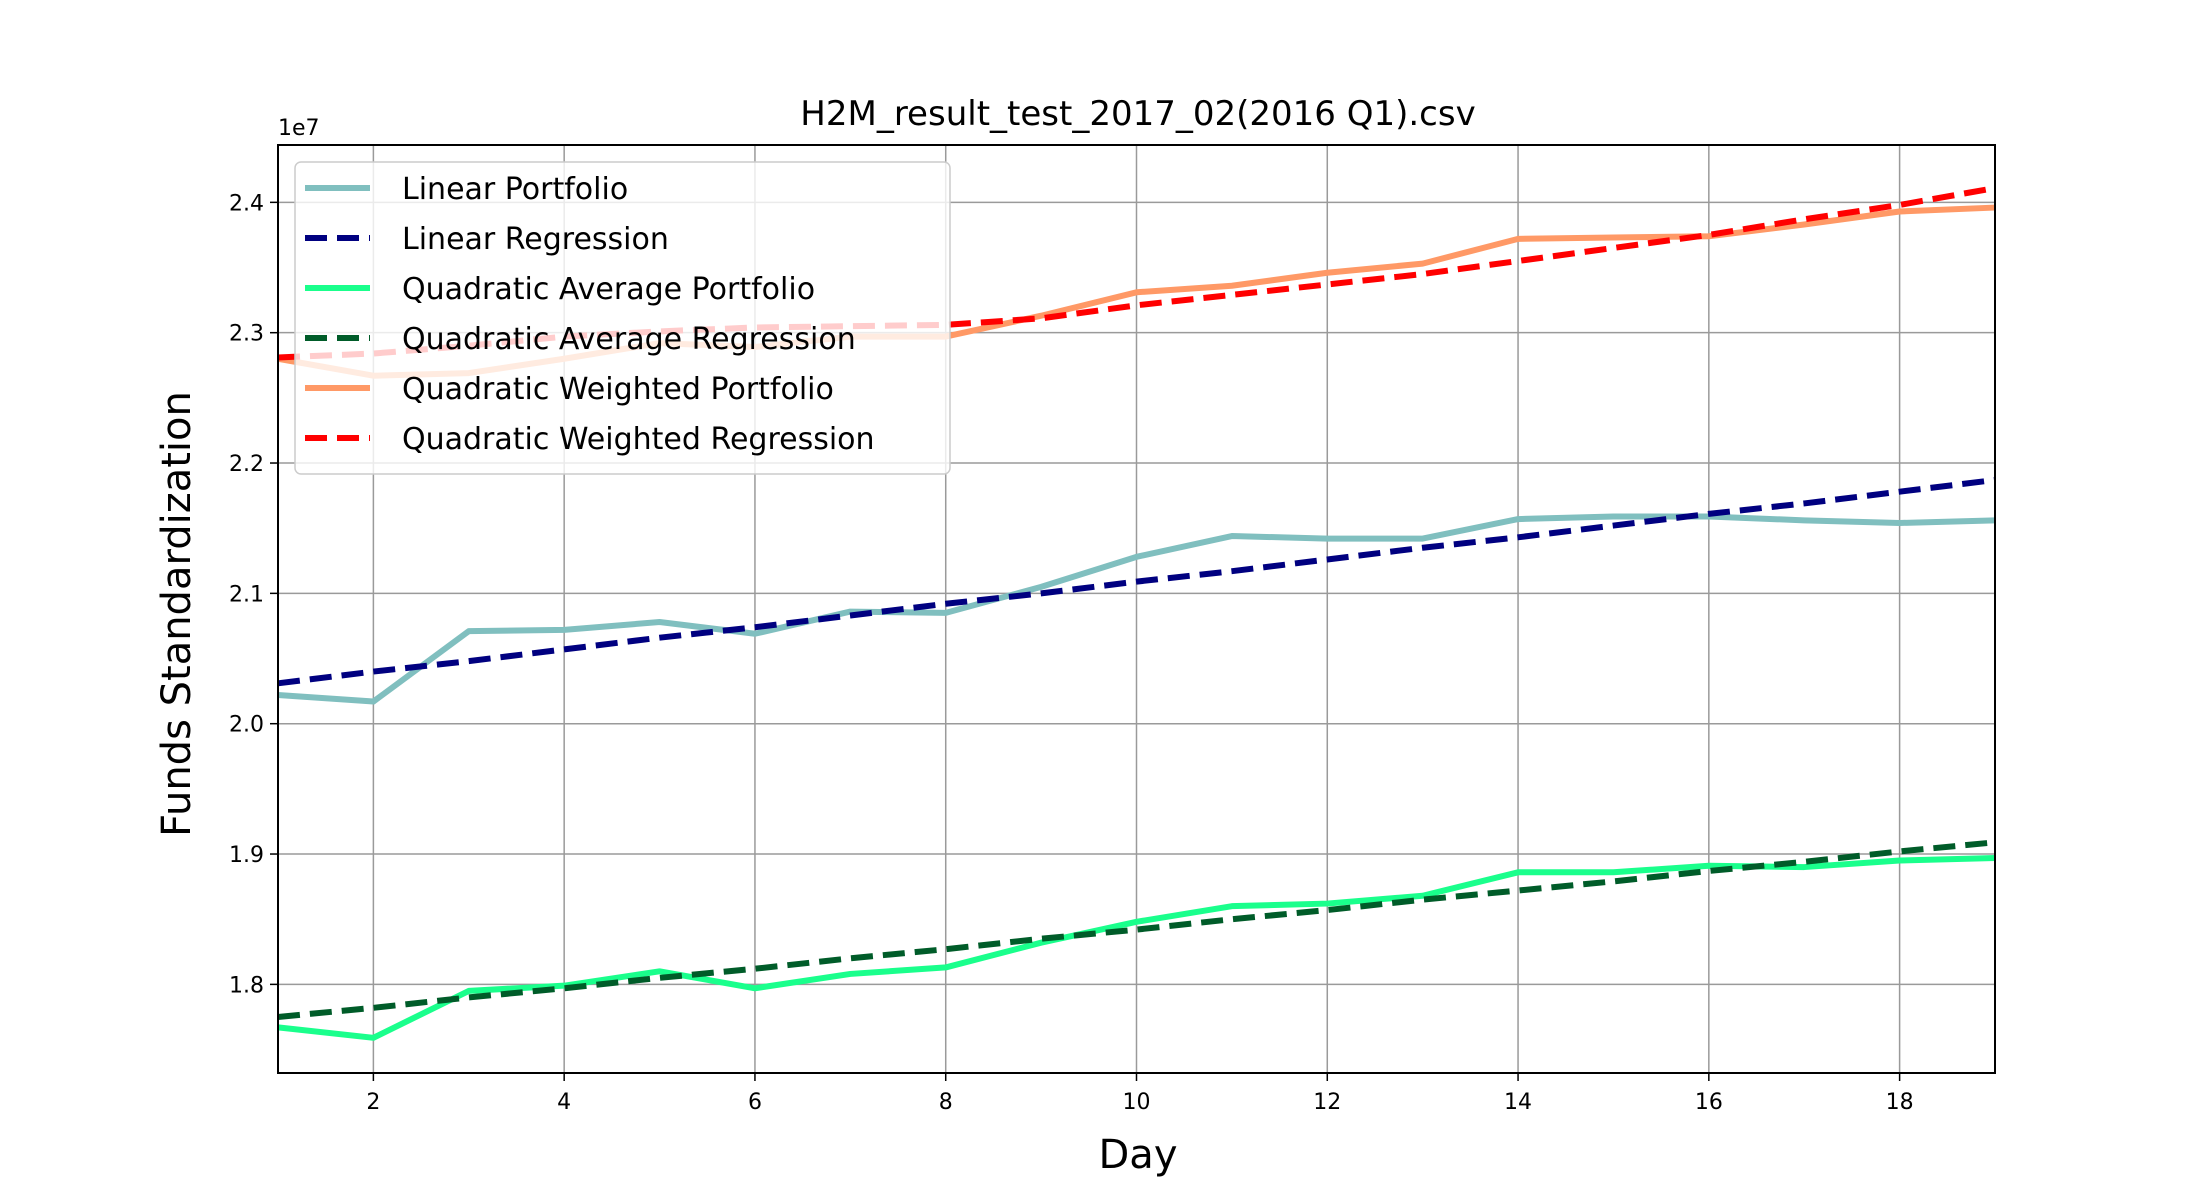  Describe the element at coordinates (299, 128) in the screenshot. I see `y-axis-offset-label: 1e7` at that location.